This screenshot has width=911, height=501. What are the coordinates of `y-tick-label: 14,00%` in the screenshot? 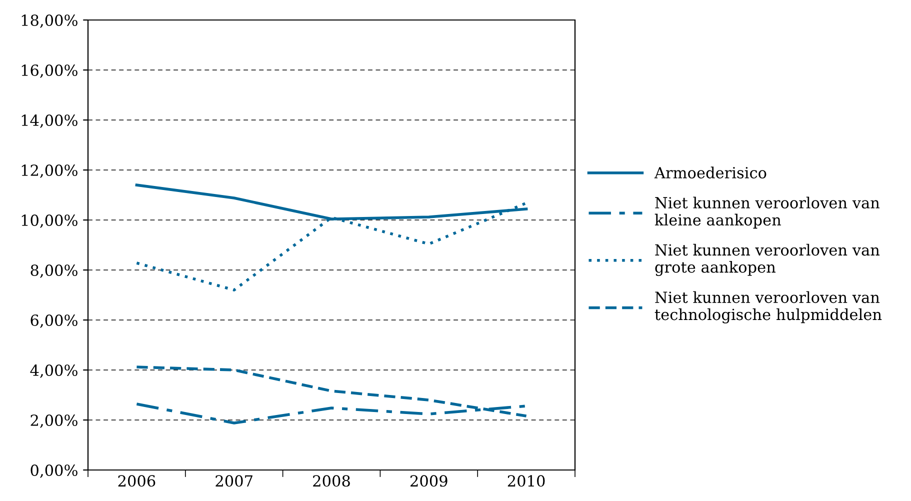 It's located at (50, 121).